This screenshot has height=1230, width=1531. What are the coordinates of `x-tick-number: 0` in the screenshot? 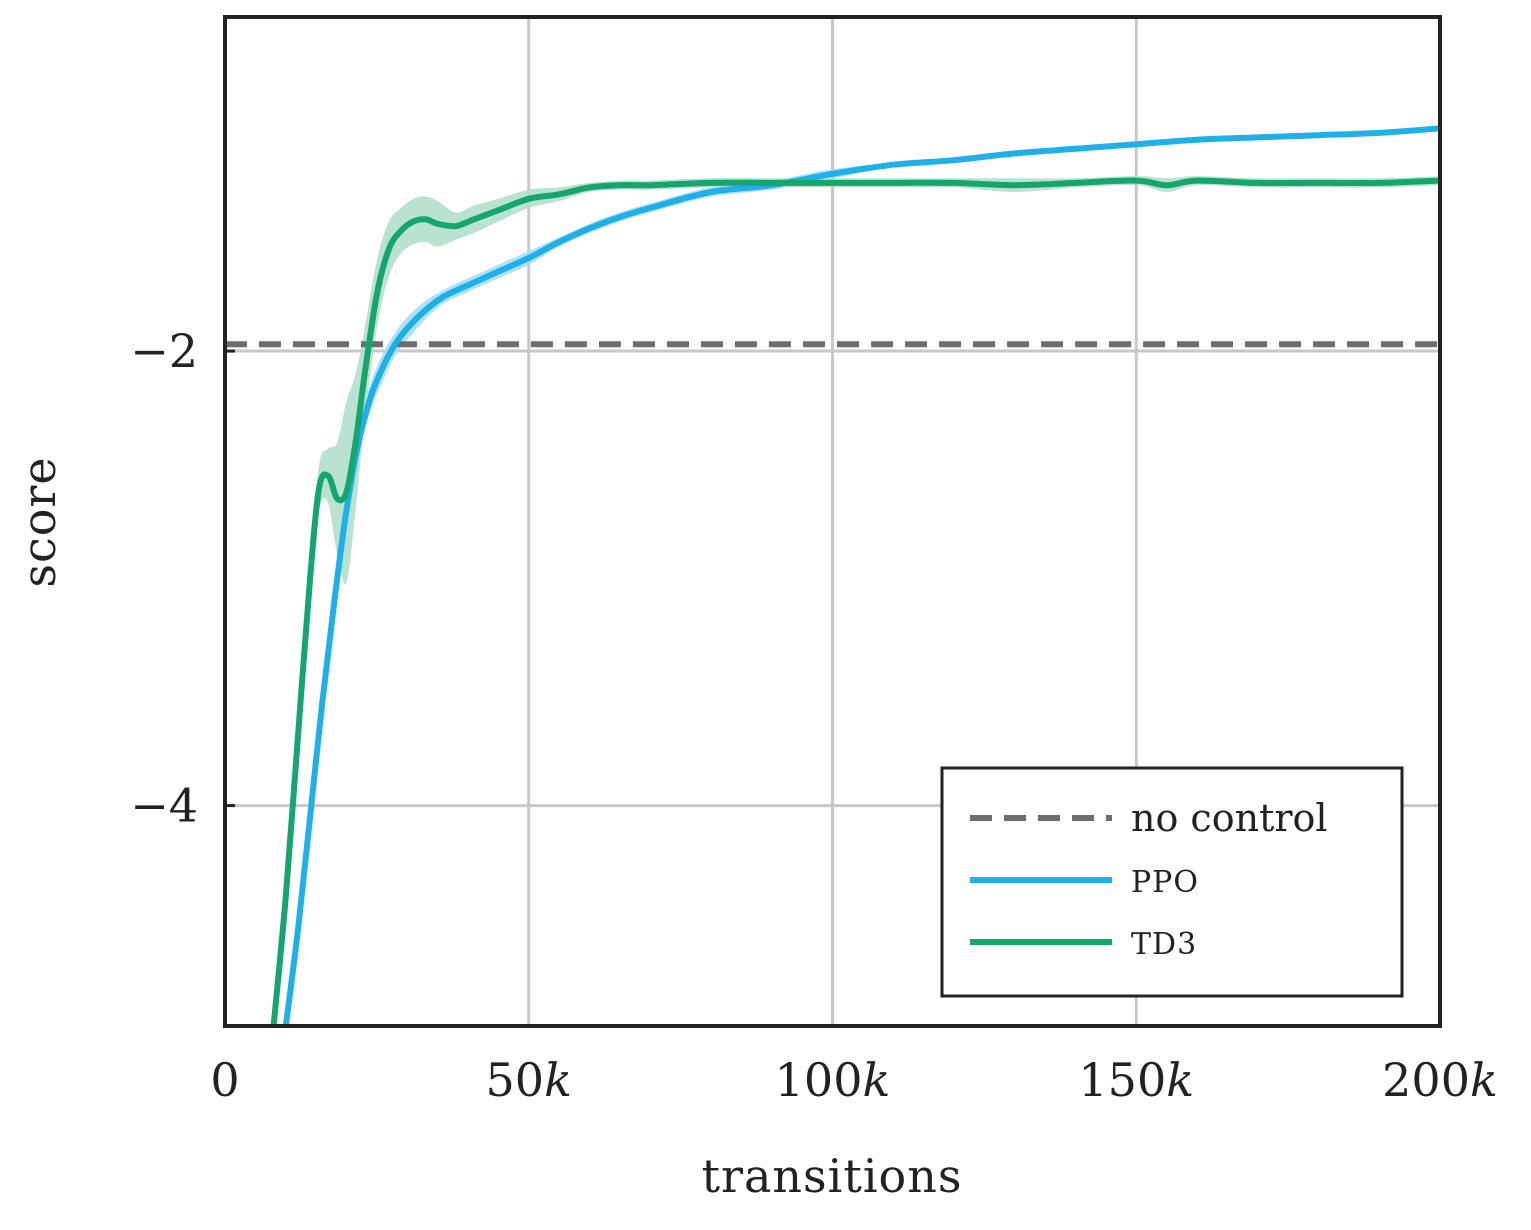 It's located at (224, 1080).